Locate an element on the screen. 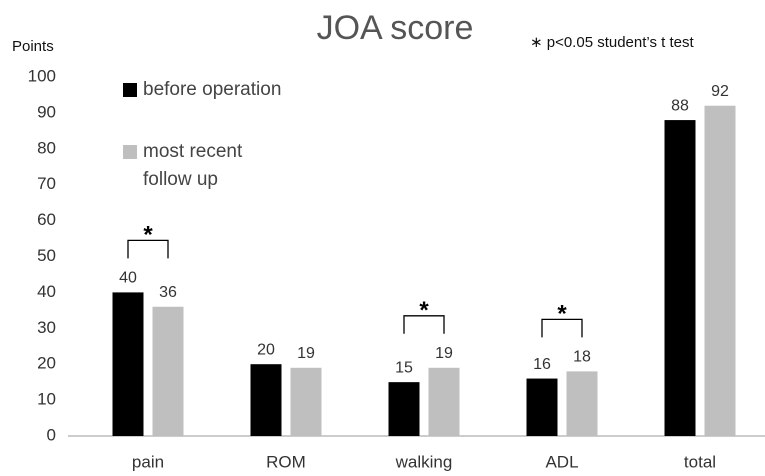 This screenshot has height=476, width=765. y-tick-label: 50 is located at coordinates (46, 255).